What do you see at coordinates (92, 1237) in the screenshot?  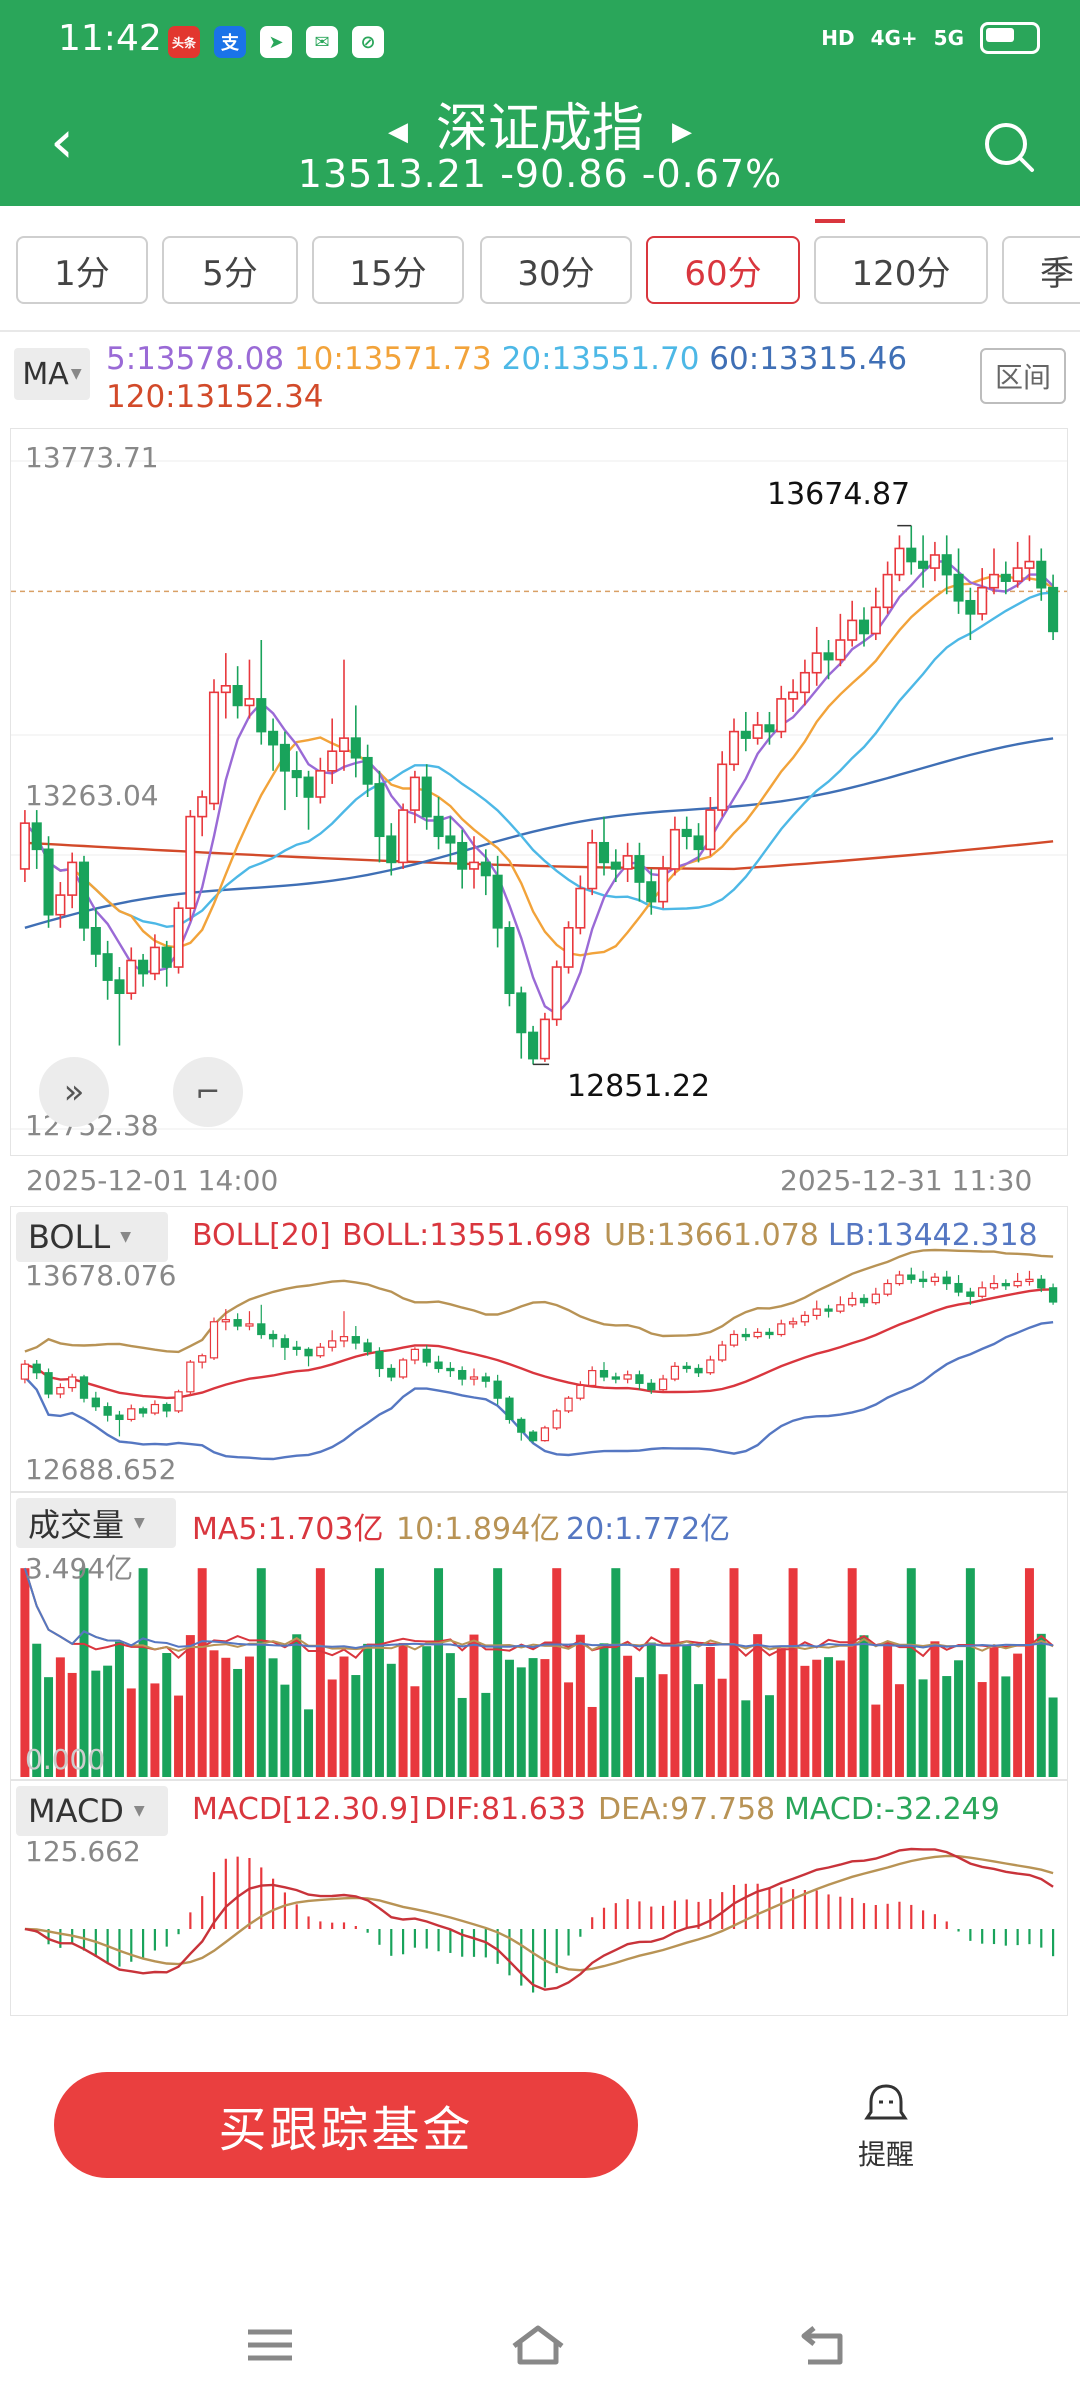 I see `boll-selector: BOLL ▼` at bounding box center [92, 1237].